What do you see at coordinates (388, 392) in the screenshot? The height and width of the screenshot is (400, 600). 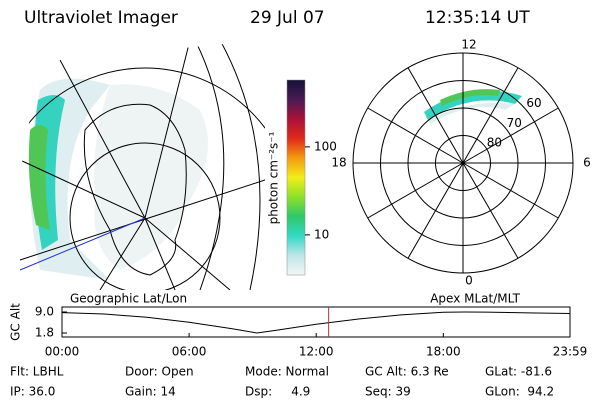 I see `status-field: Seq: 39` at bounding box center [388, 392].